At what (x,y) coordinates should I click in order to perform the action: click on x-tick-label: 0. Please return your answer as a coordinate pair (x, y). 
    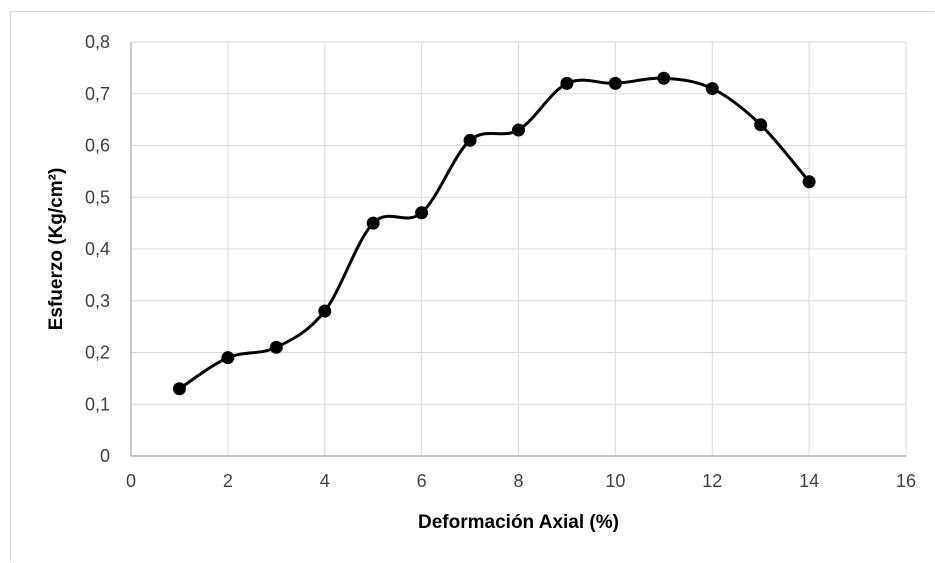
    Looking at the image, I should click on (131, 481).